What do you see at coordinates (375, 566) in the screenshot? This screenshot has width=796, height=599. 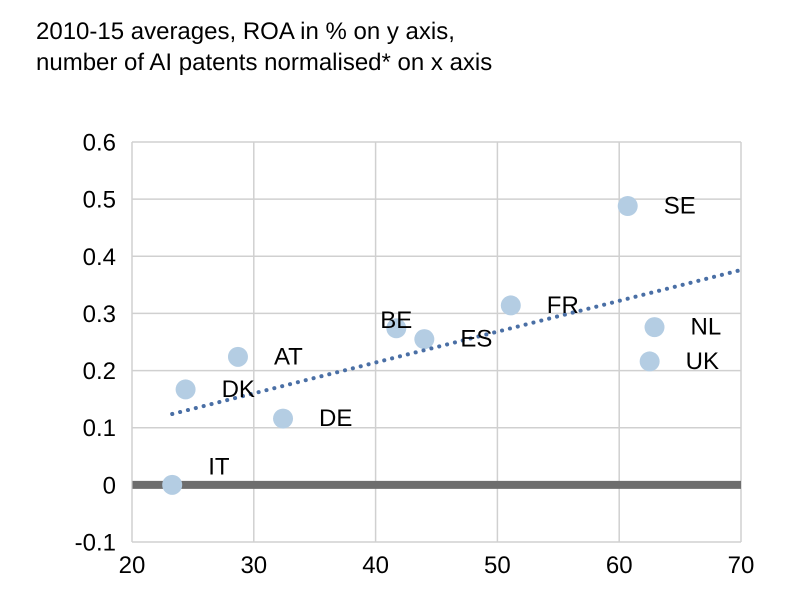 I see `x-tick-label: 40` at bounding box center [375, 566].